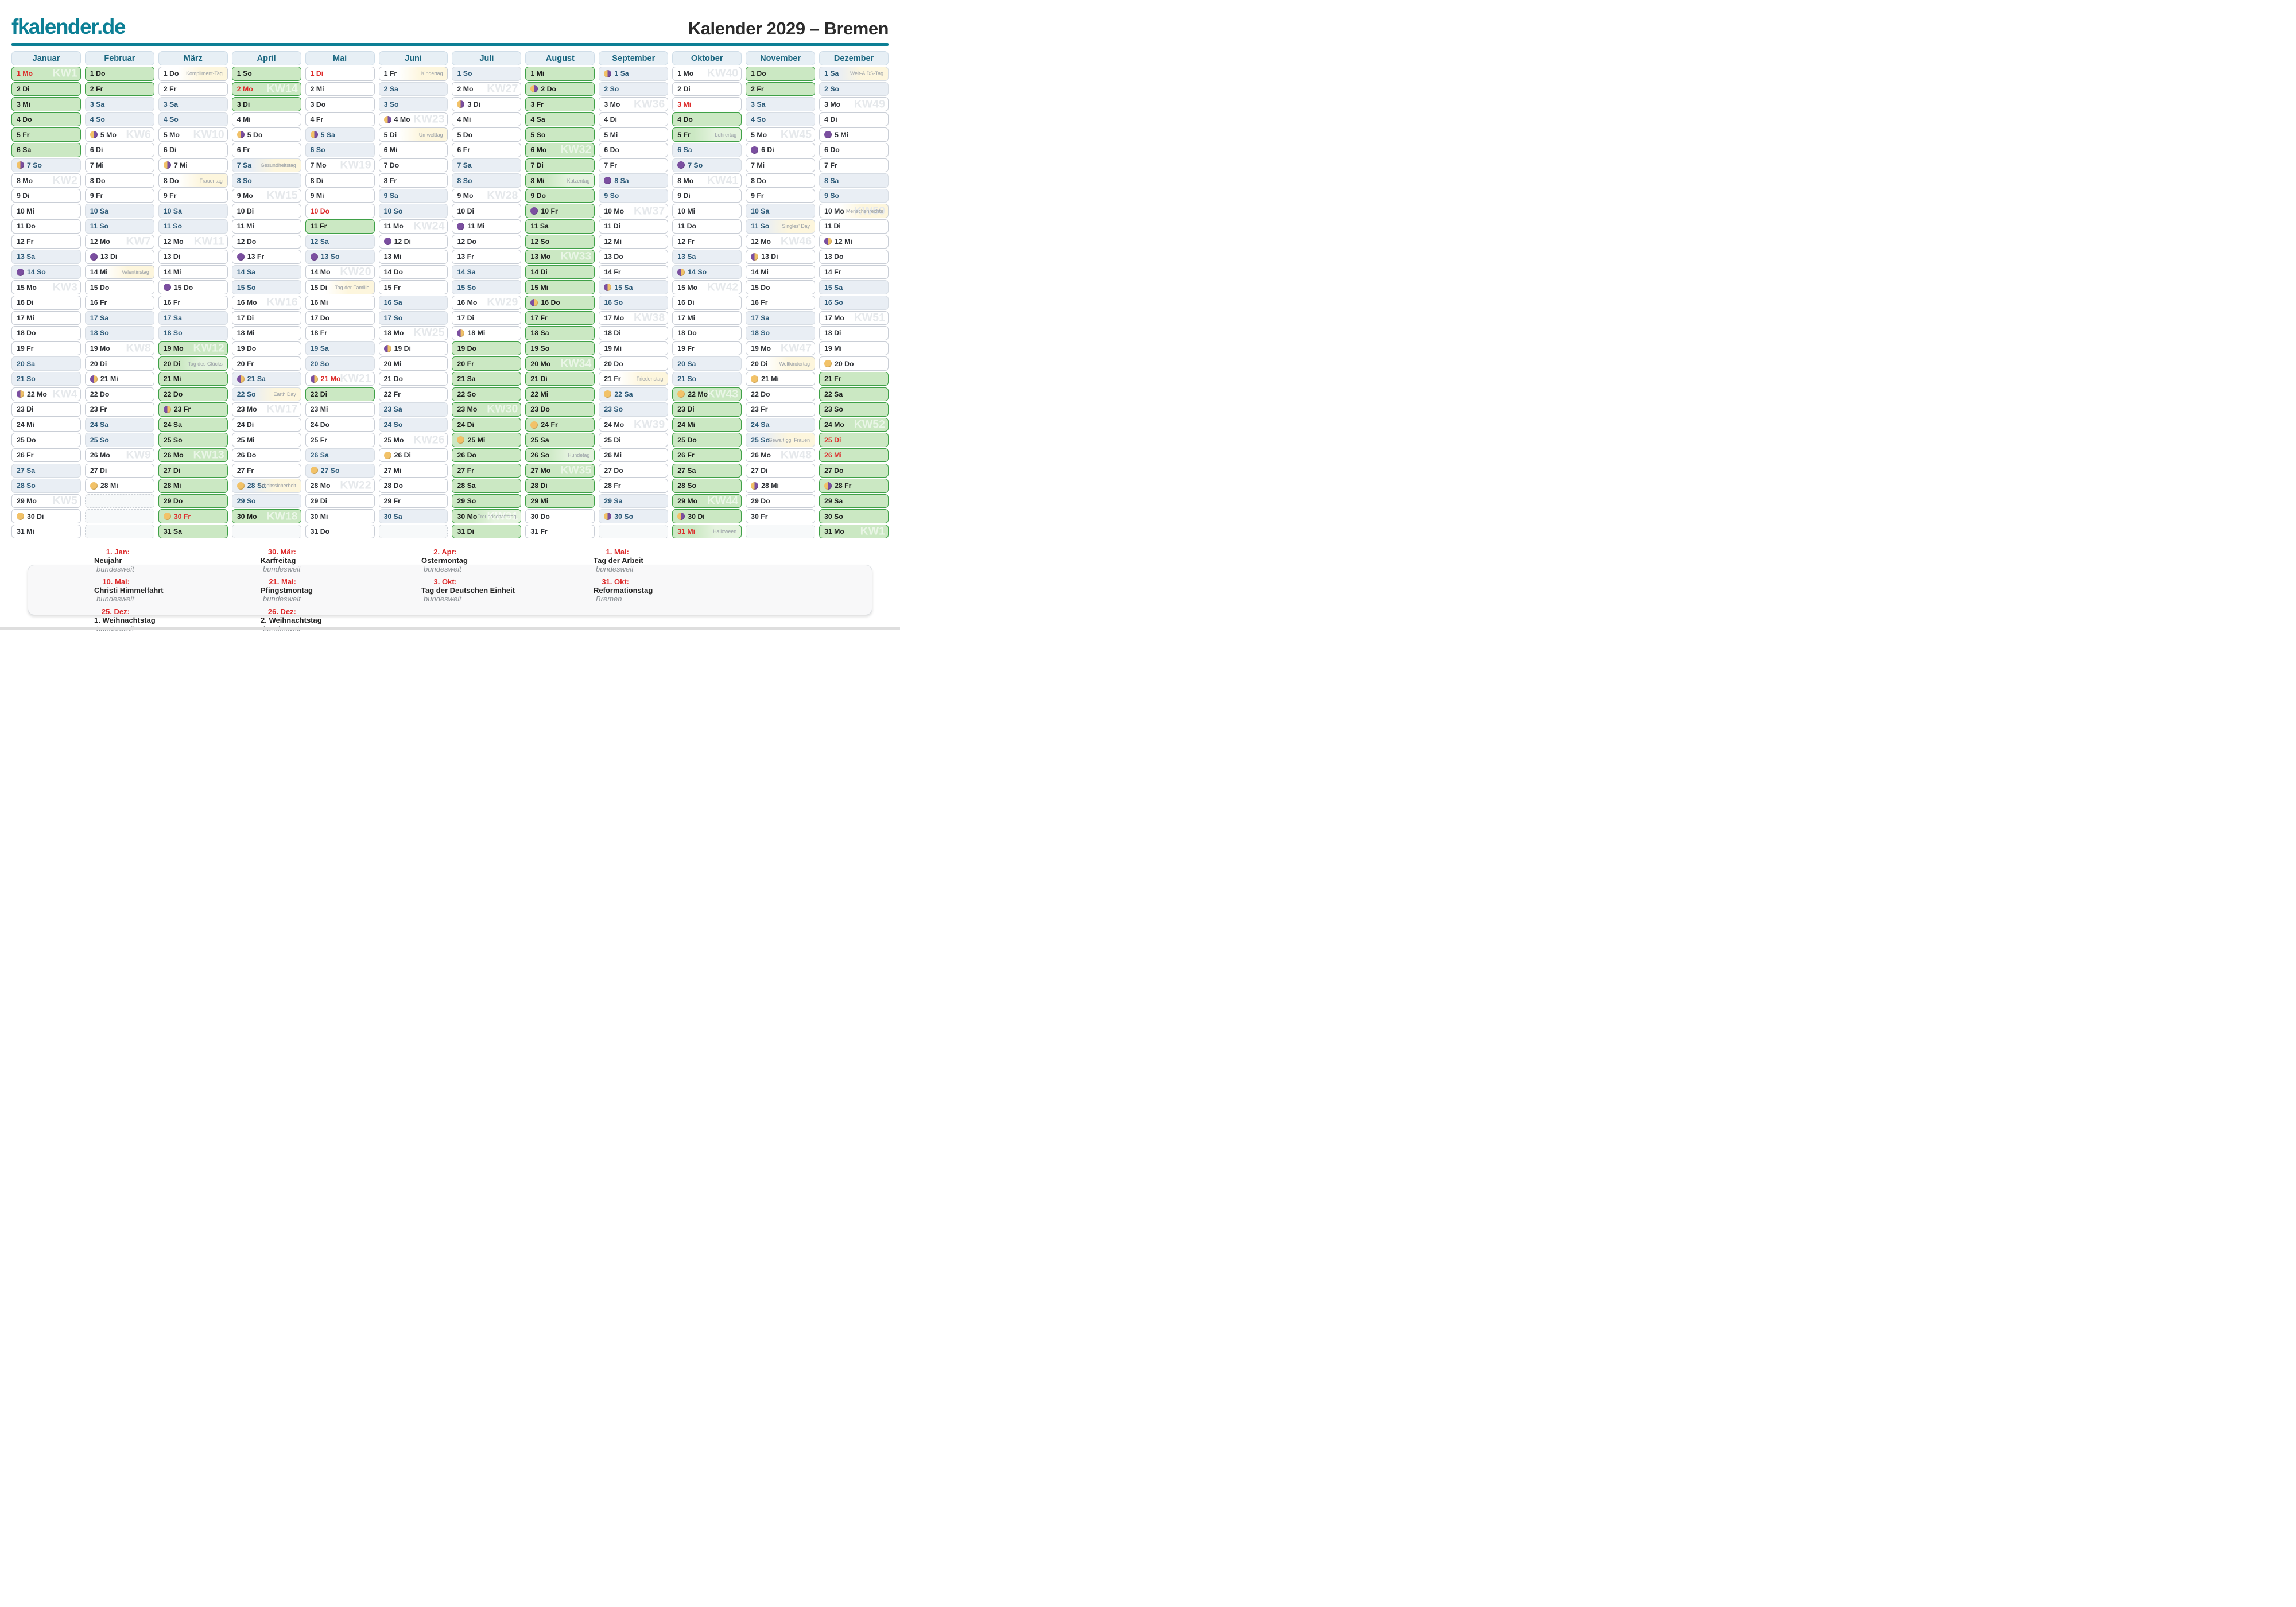 Image resolution: width=2296 pixels, height=1607 pixels. I want to click on day-cell: 8 Di, so click(340, 180).